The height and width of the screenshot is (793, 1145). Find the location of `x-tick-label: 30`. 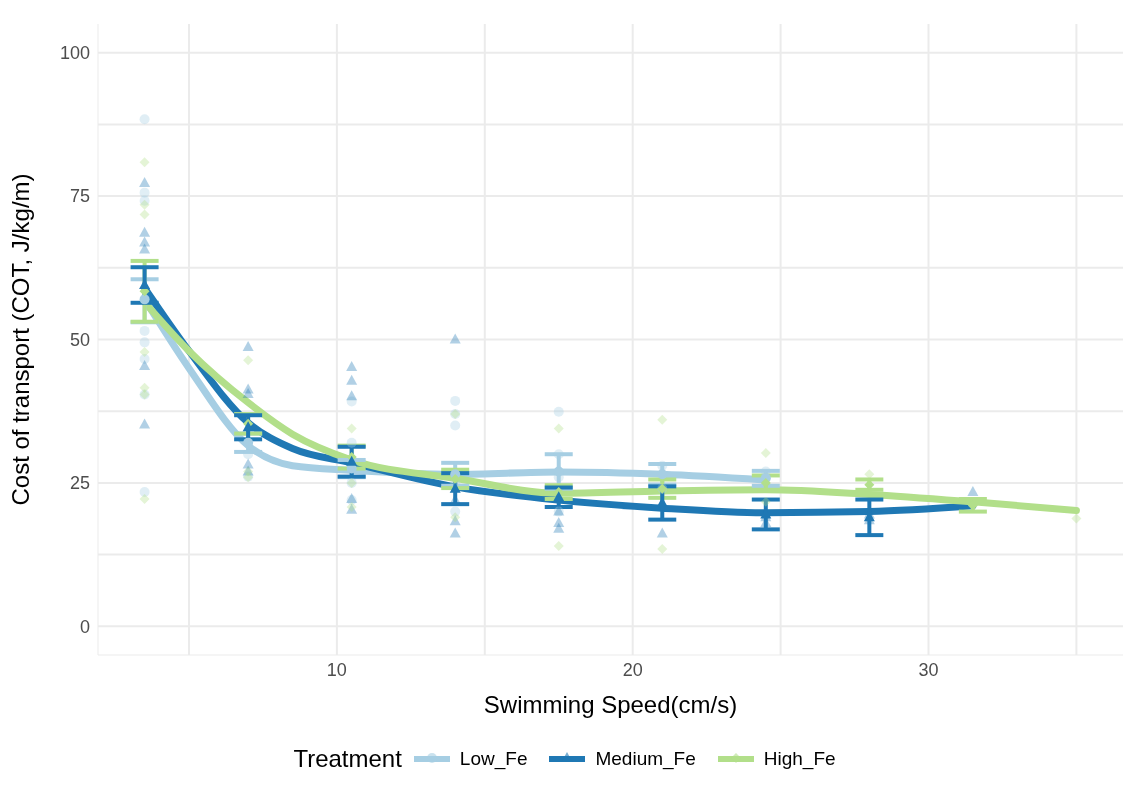

x-tick-label: 30 is located at coordinates (928, 669).